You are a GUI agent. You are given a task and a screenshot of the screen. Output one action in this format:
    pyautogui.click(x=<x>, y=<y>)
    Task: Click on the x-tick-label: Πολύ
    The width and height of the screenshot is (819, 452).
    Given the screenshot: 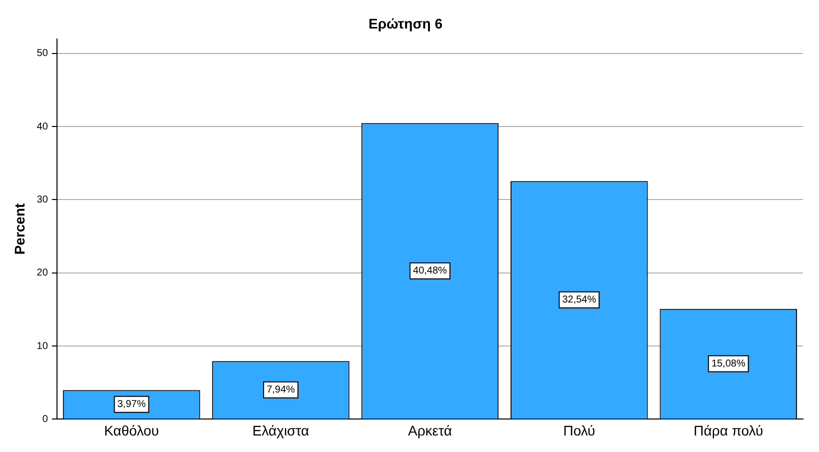 What is the action you would take?
    pyautogui.click(x=579, y=430)
    